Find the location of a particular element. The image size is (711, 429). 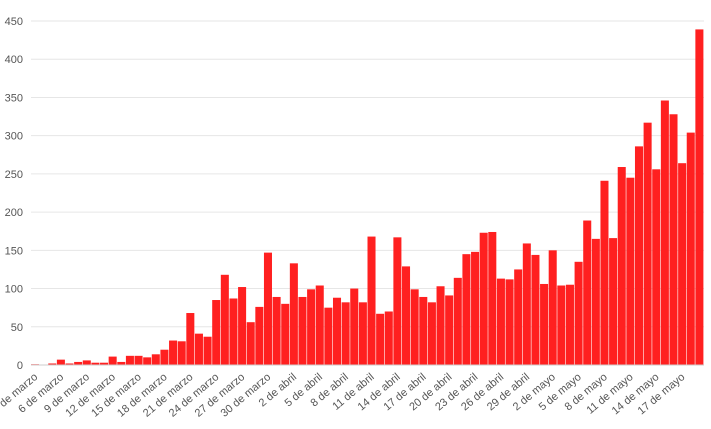

bar-26-de-marzo is located at coordinates (233, 331).